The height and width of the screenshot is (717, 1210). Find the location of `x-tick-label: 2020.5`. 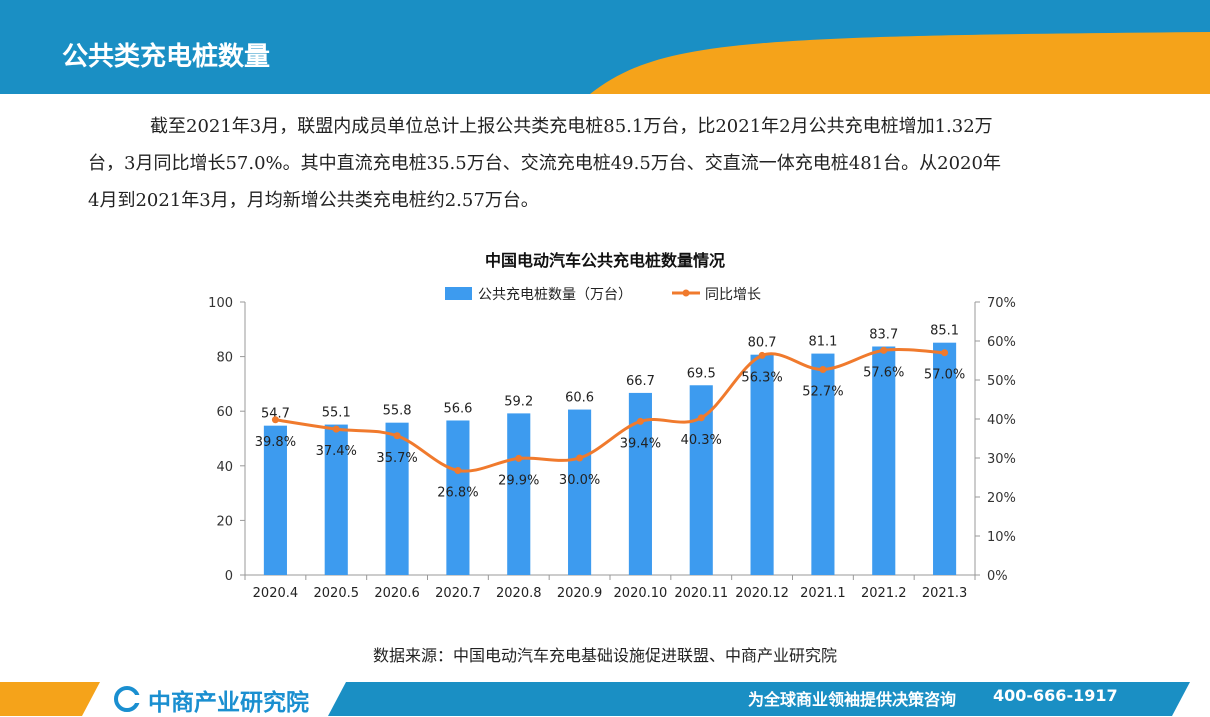

x-tick-label: 2020.5 is located at coordinates (337, 593).